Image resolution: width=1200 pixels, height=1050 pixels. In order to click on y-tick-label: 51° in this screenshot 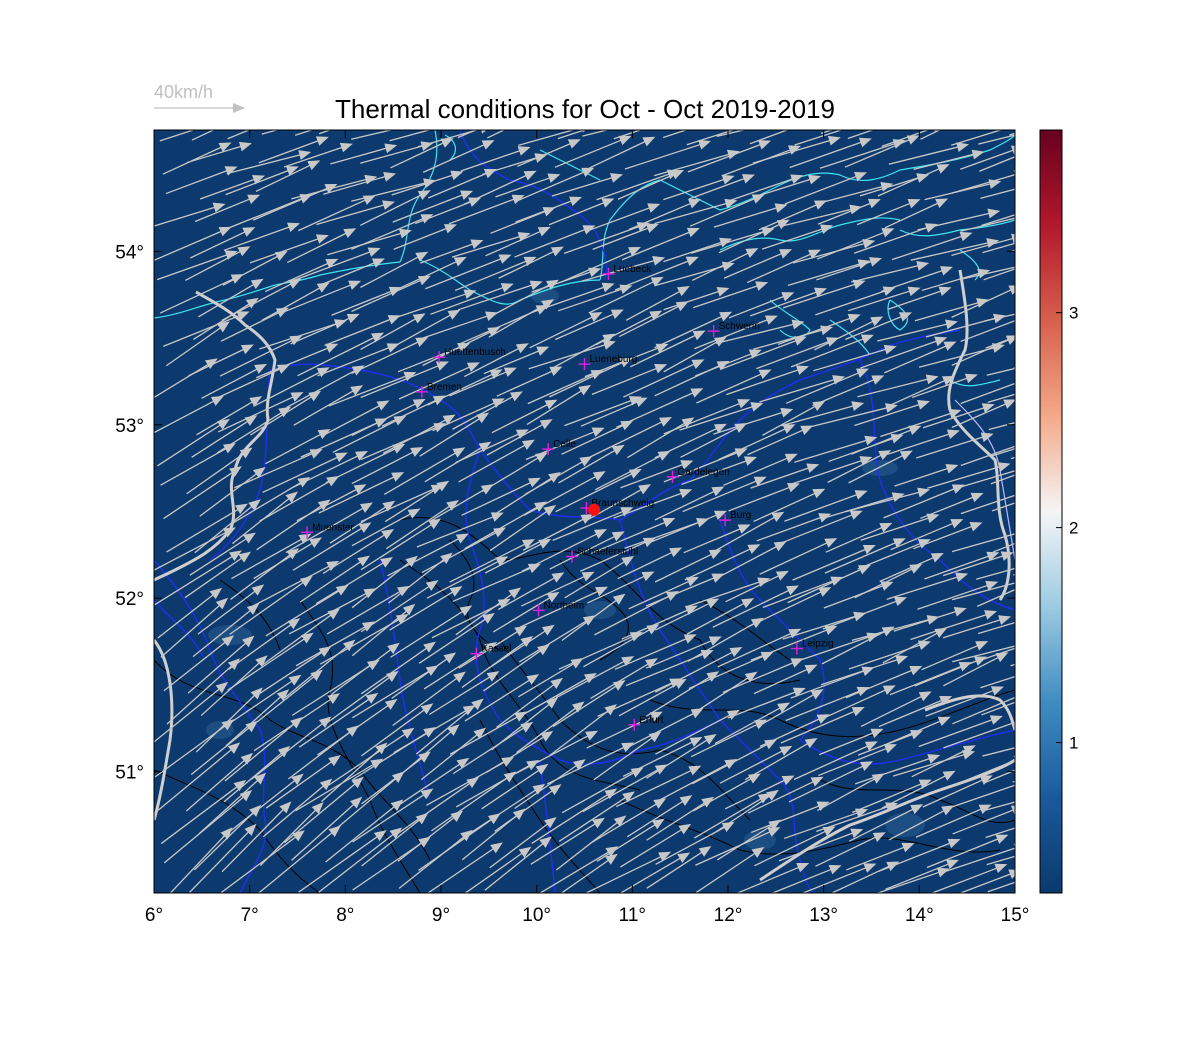, I will do `click(129, 773)`.